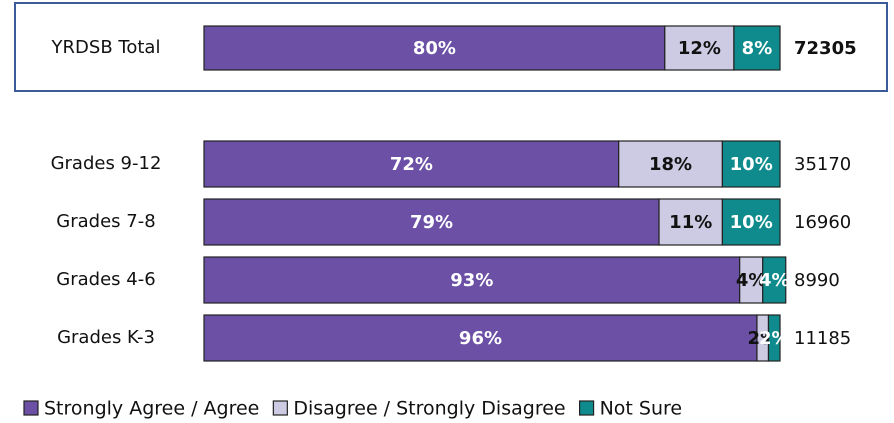  Describe the element at coordinates (825, 48) in the screenshot. I see `row-total: 72305` at that location.